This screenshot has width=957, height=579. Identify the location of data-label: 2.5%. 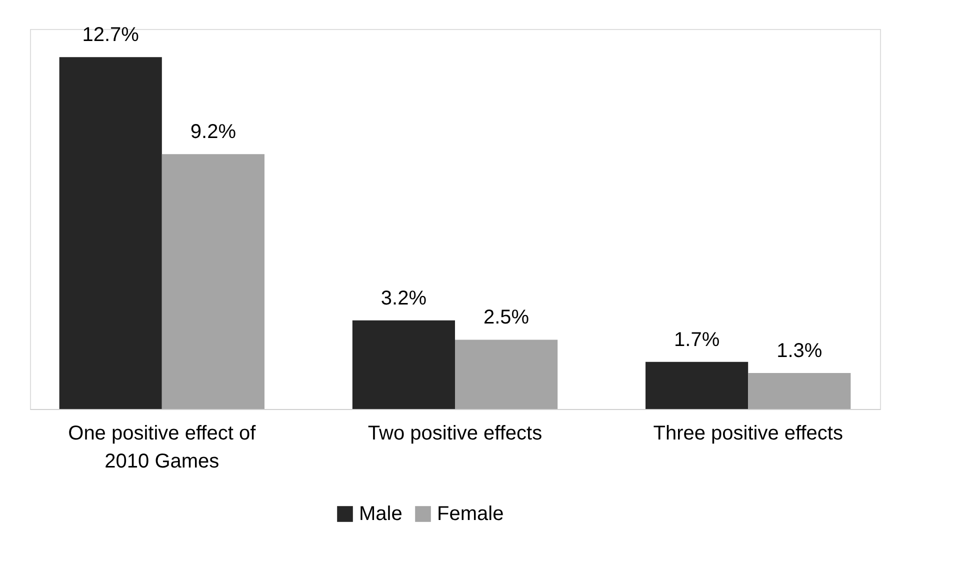
(506, 317).